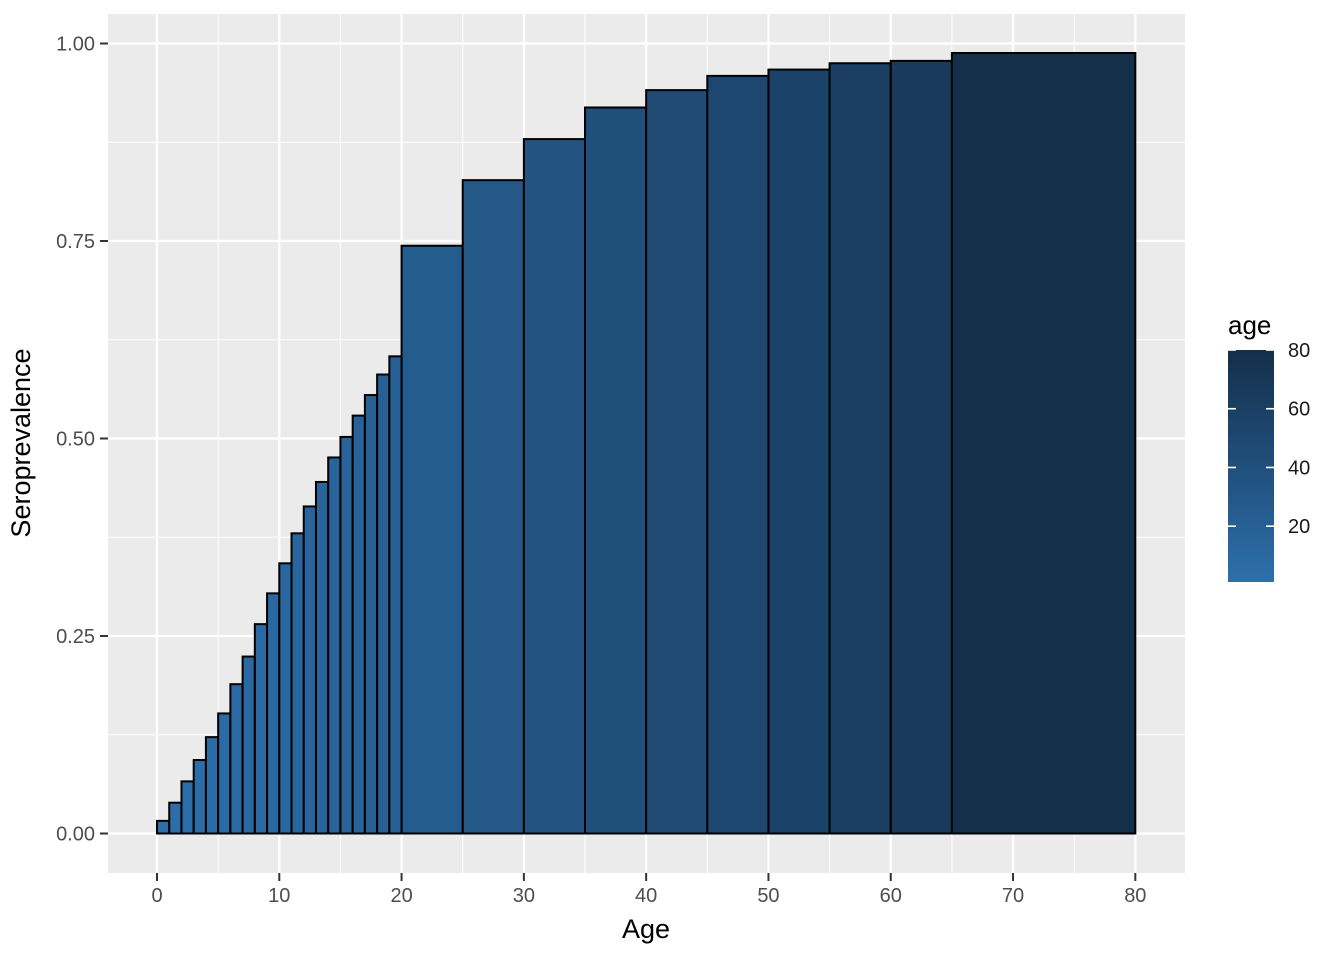 This screenshot has height=960, width=1344. What do you see at coordinates (1249, 325) in the screenshot?
I see `legend-title: age` at bounding box center [1249, 325].